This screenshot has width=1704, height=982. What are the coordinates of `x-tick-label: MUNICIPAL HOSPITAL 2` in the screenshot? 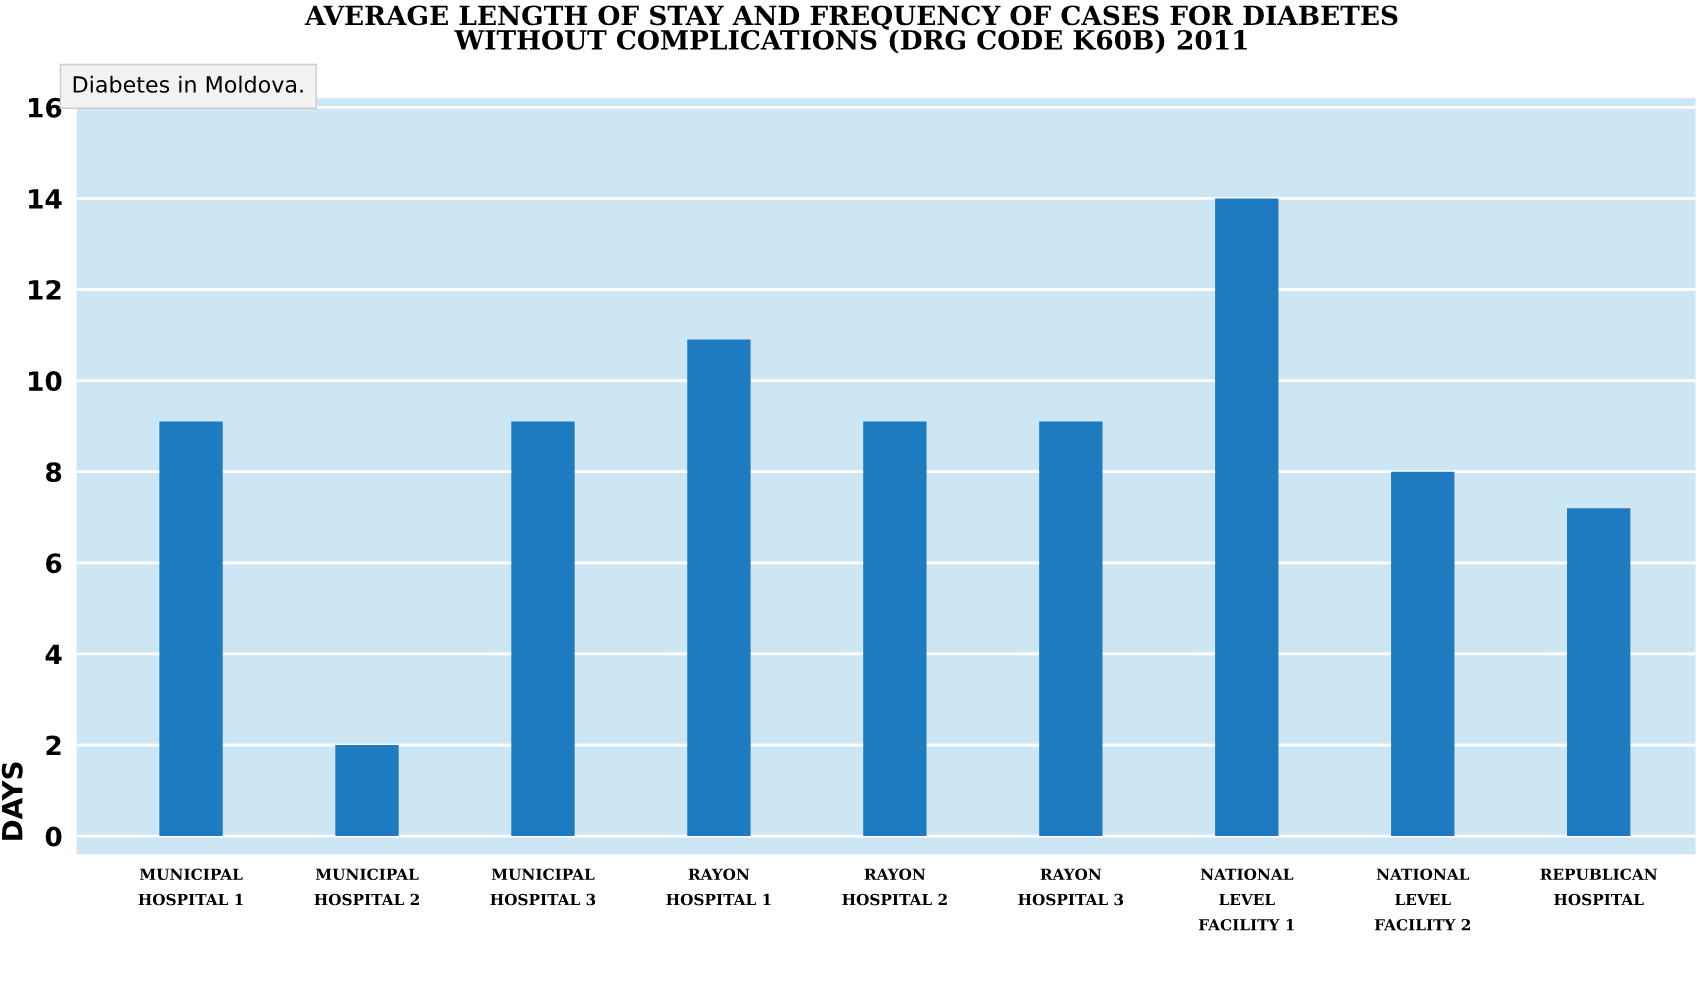 It's located at (366, 887).